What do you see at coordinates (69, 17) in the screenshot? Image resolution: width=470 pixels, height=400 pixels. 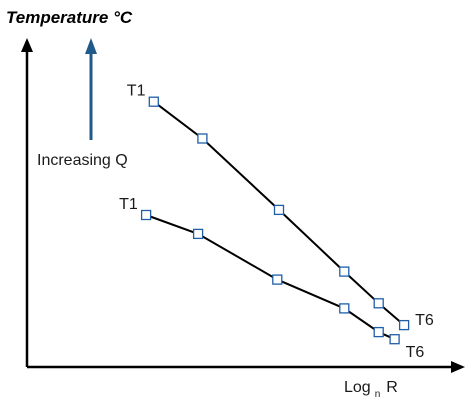 I see `y-axis-label: Temperature °C` at bounding box center [69, 17].